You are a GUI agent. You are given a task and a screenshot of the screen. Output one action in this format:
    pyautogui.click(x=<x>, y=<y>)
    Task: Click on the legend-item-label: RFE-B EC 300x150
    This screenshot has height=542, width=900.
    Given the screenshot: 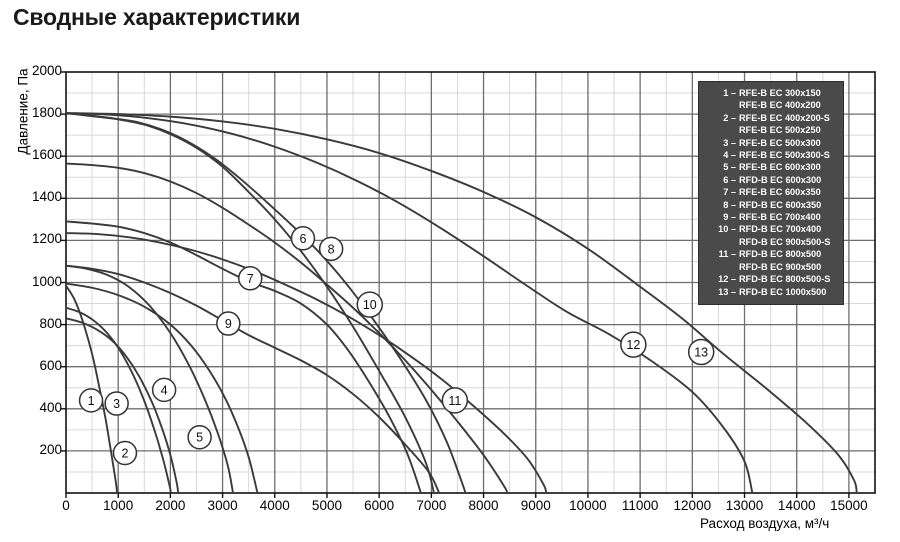 What is the action you would take?
    pyautogui.click(x=780, y=93)
    